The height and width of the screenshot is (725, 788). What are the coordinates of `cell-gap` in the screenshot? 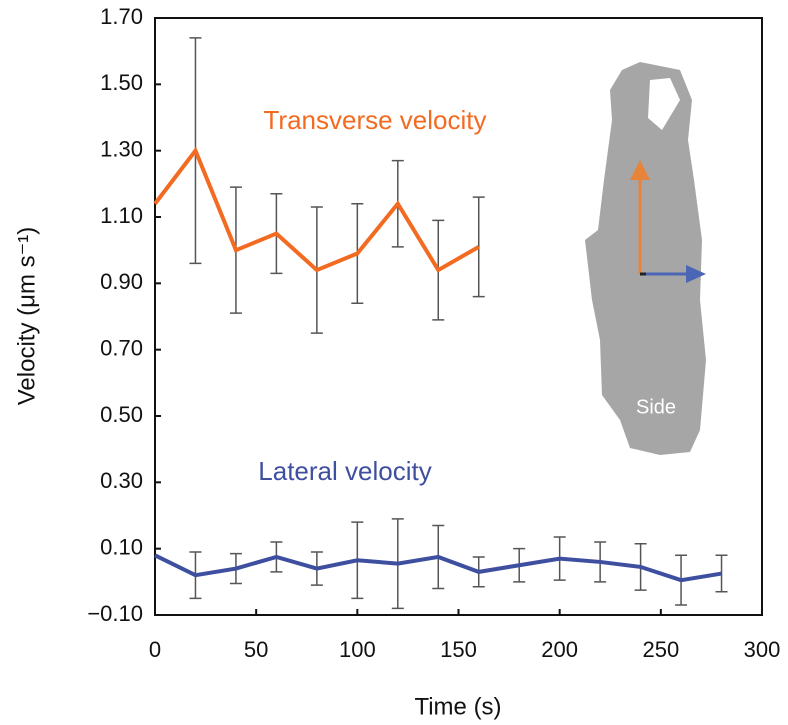 It's located at (664, 104).